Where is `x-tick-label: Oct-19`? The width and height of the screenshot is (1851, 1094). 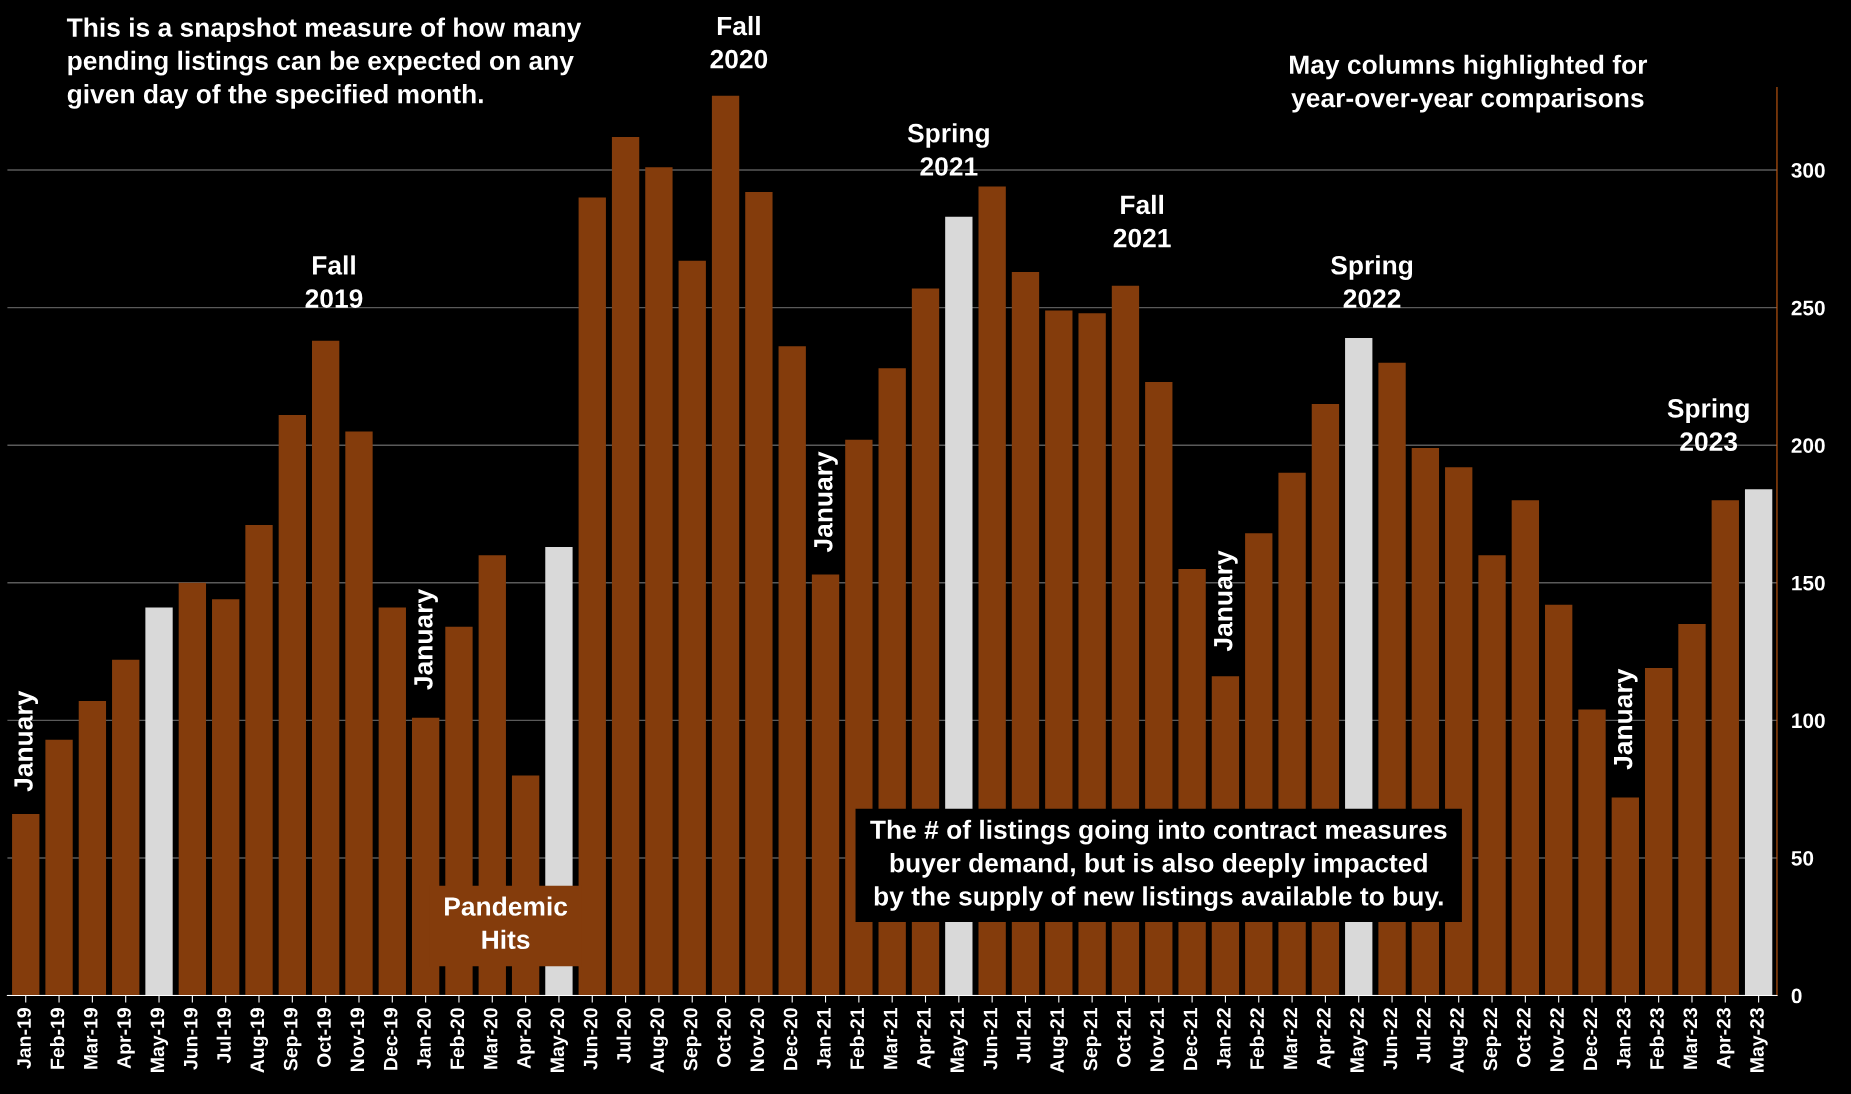
x-tick-label: Oct-19 is located at coordinates (324, 1038).